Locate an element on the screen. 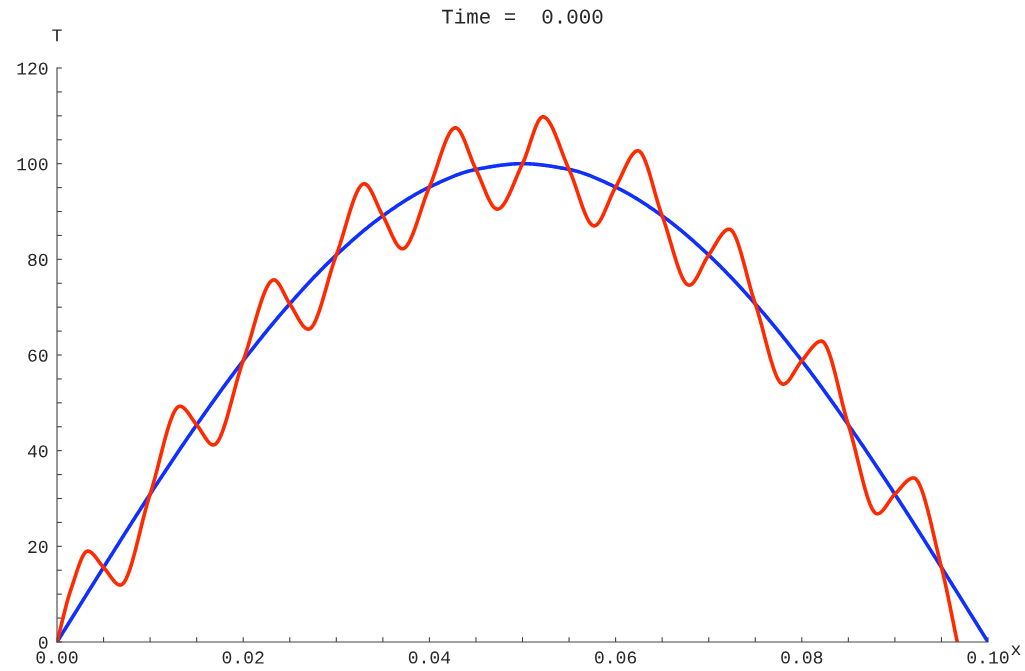 Image resolution: width=1025 pixels, height=671 pixels. x-tick-label: 0.04 is located at coordinates (429, 657).